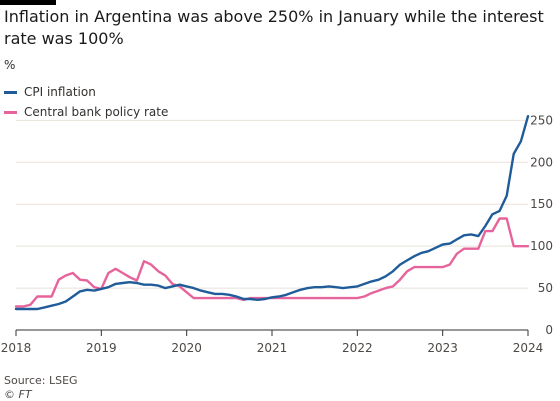  What do you see at coordinates (10, 65) in the screenshot?
I see `y-axis-unit-label: %` at bounding box center [10, 65].